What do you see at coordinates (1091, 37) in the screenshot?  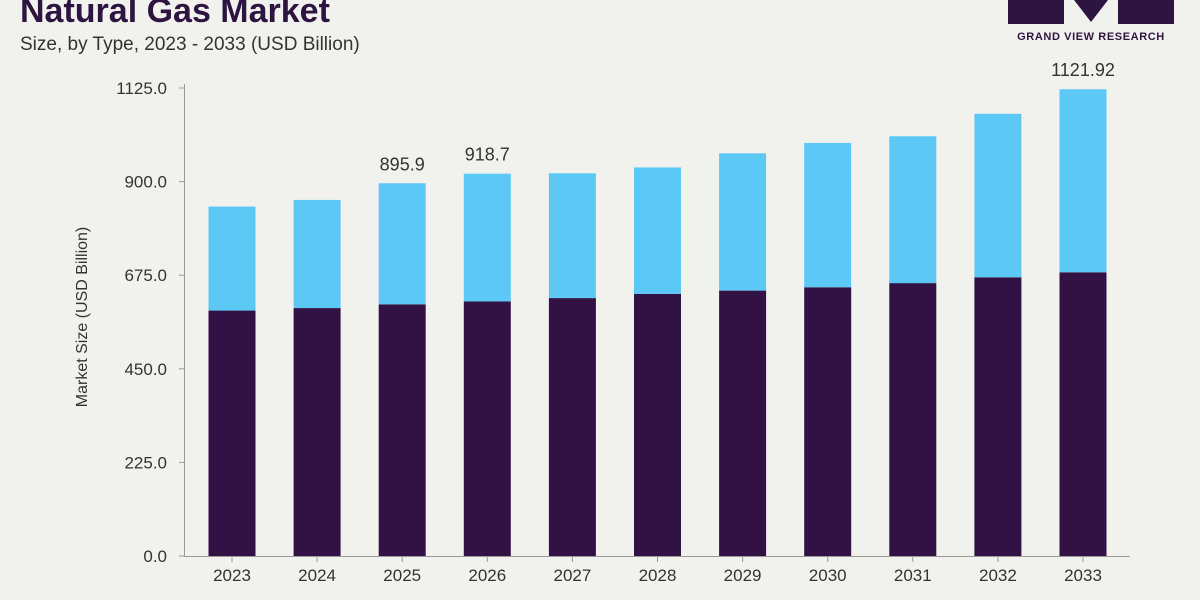 I see `logo-text: GRAND VIEW RESEARCH` at bounding box center [1091, 37].